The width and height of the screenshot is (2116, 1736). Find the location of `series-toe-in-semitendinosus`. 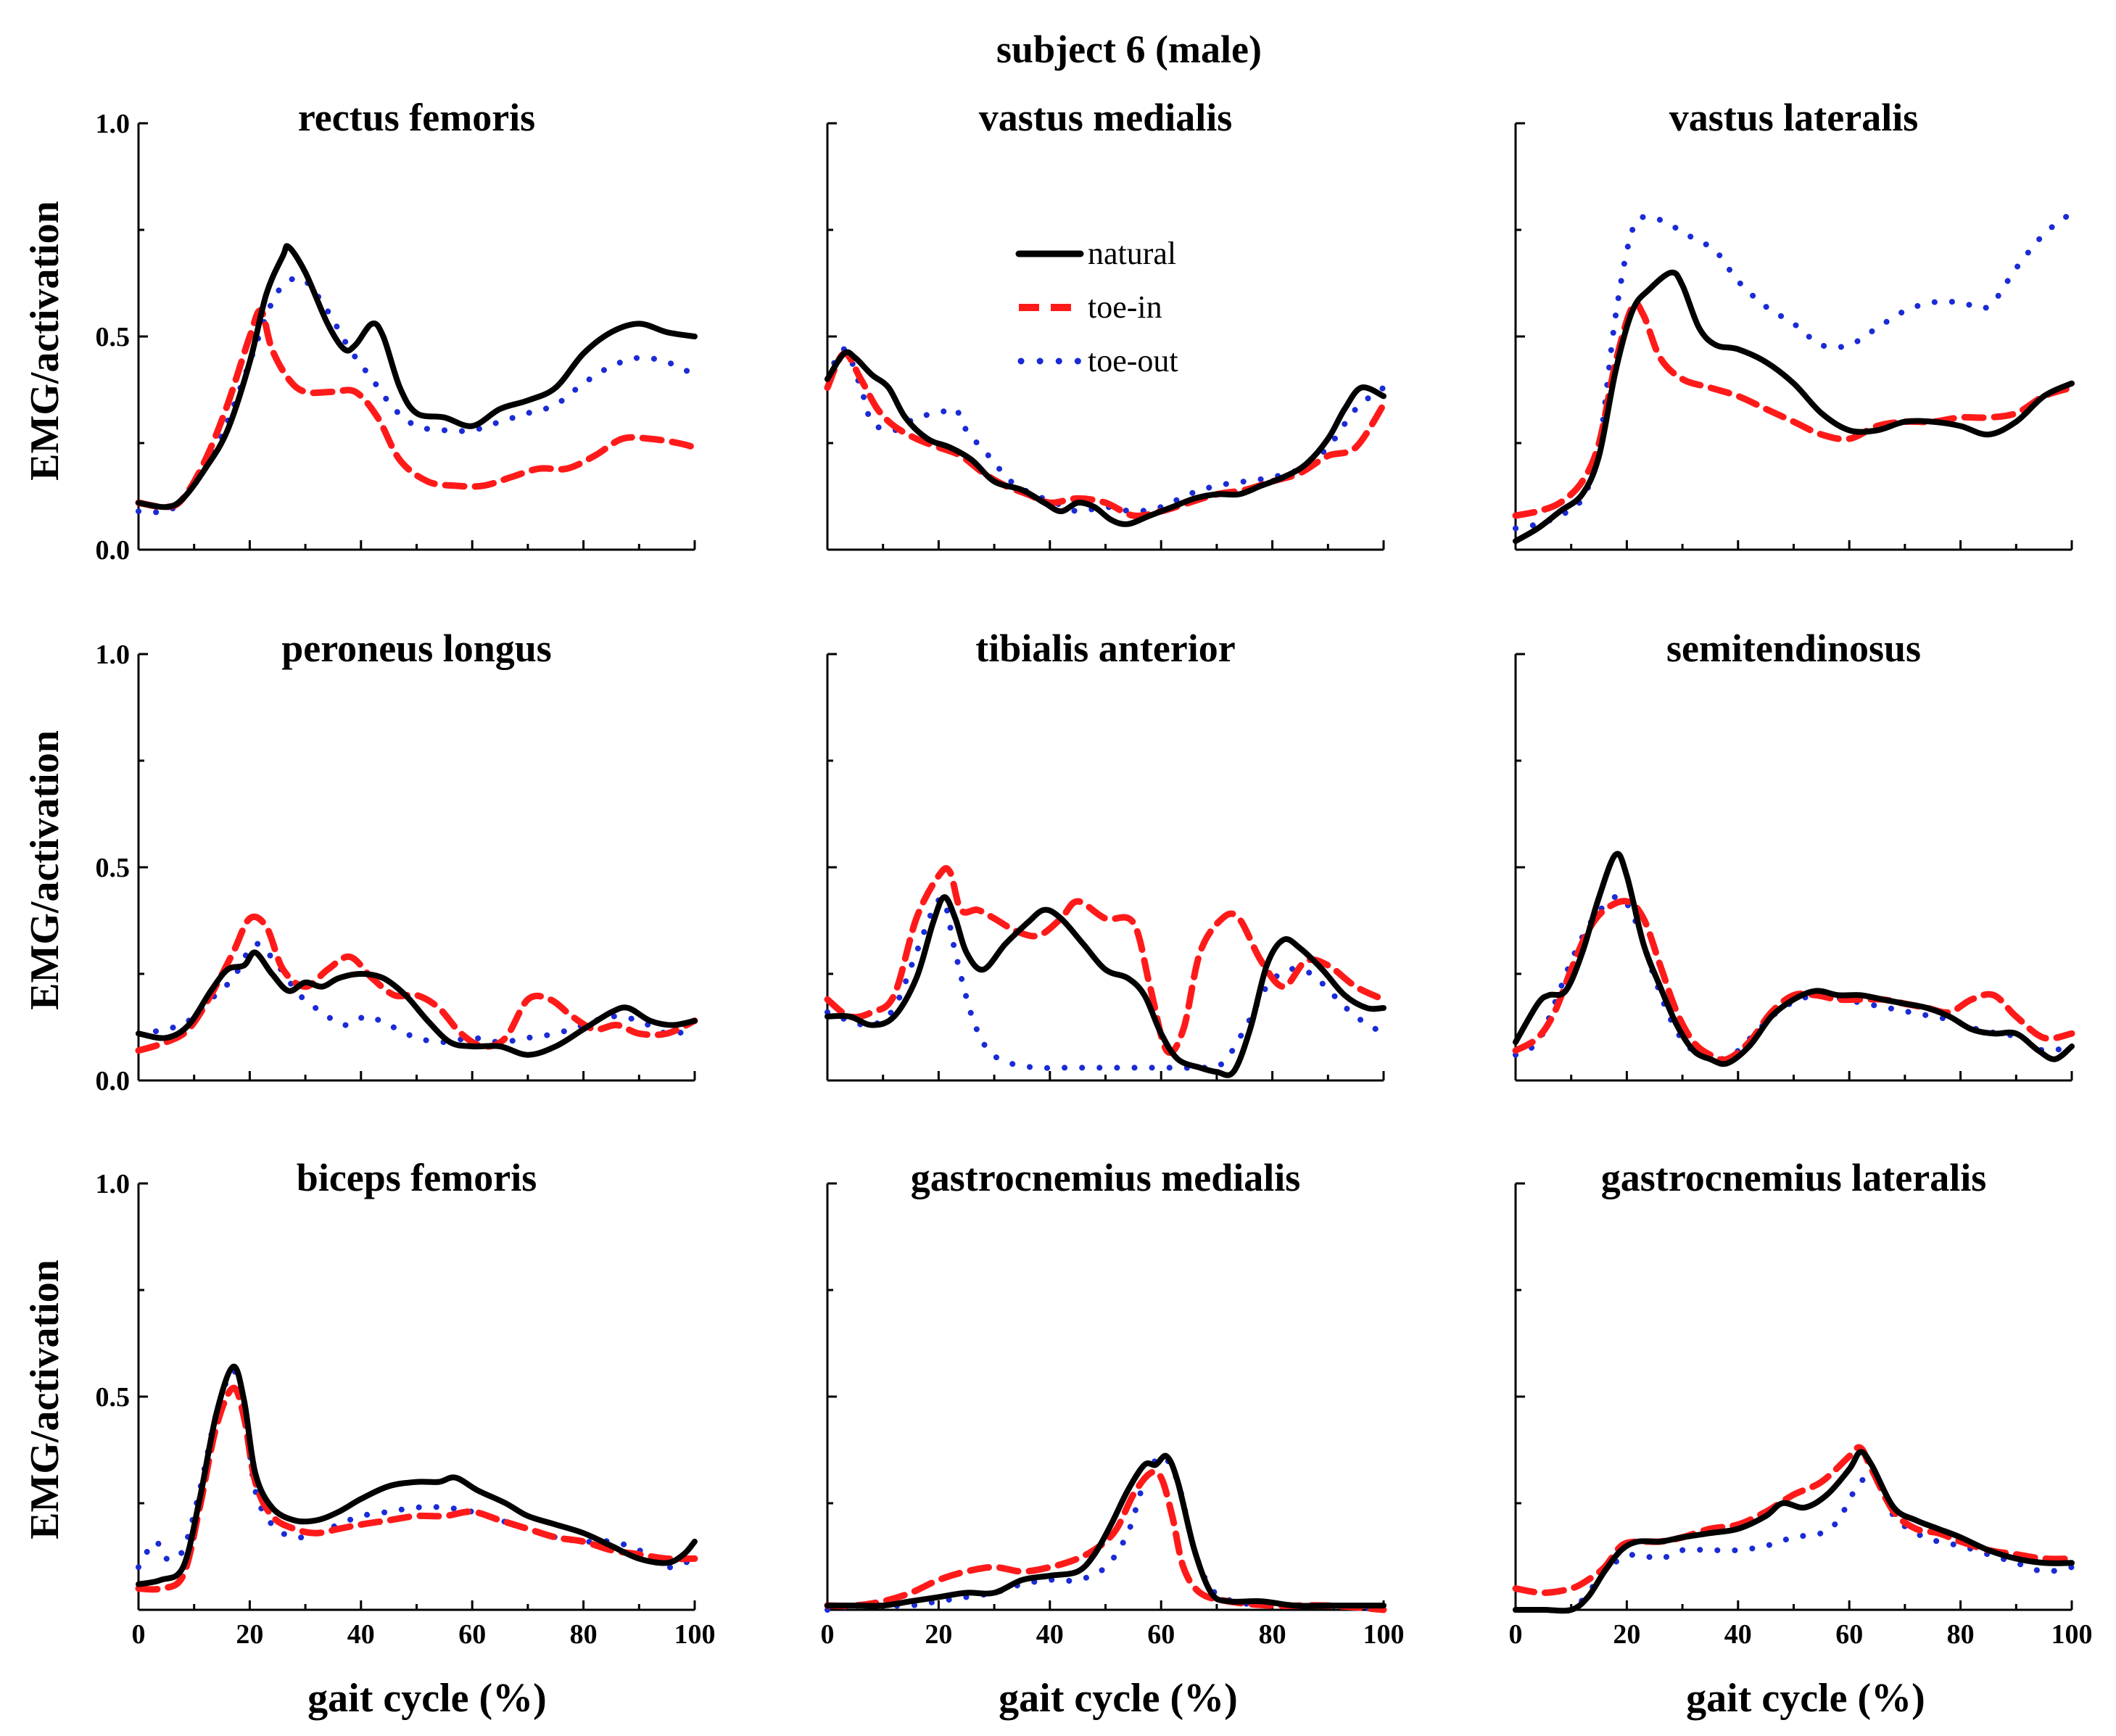

series-toe-in-semitendinosus is located at coordinates (1793, 981).